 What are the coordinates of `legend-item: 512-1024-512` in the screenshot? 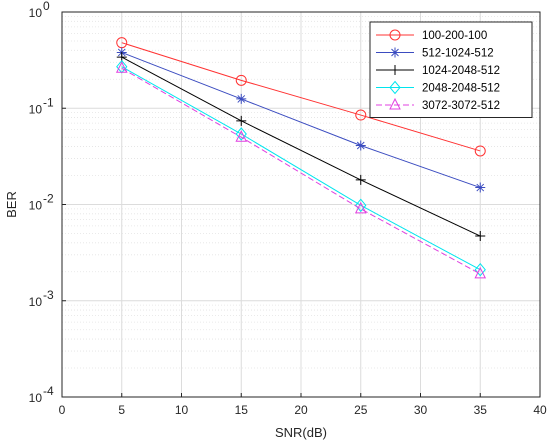 It's located at (435, 53).